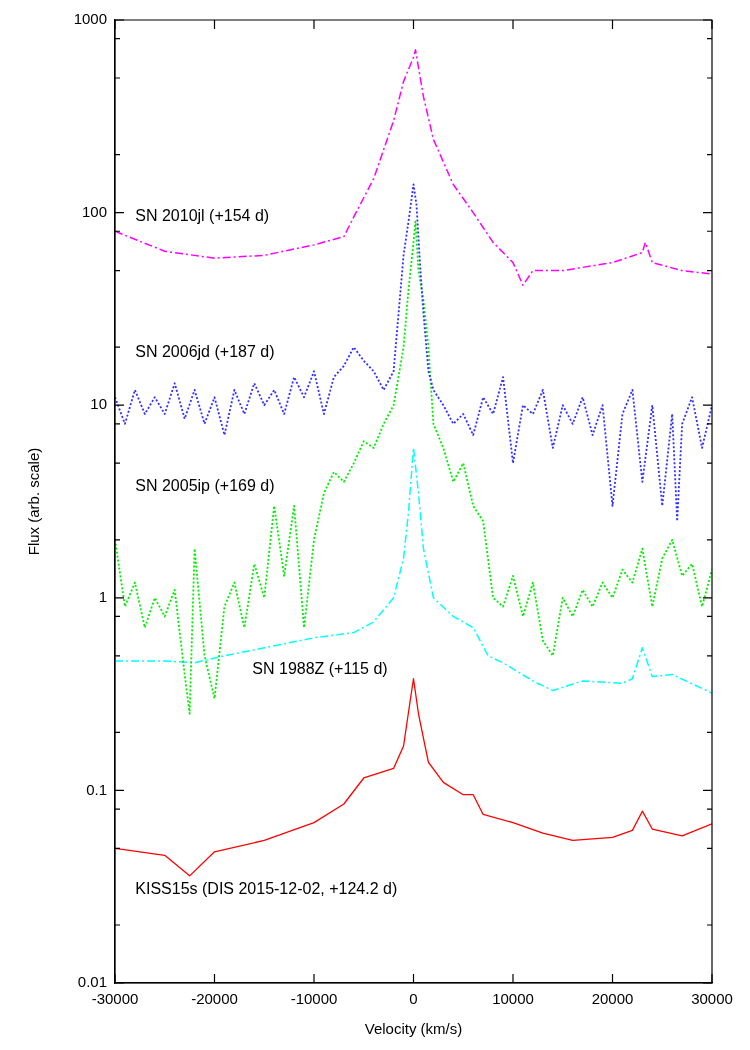 Image resolution: width=750 pixels, height=1050 pixels. I want to click on y-tick-label: 0.1, so click(96, 789).